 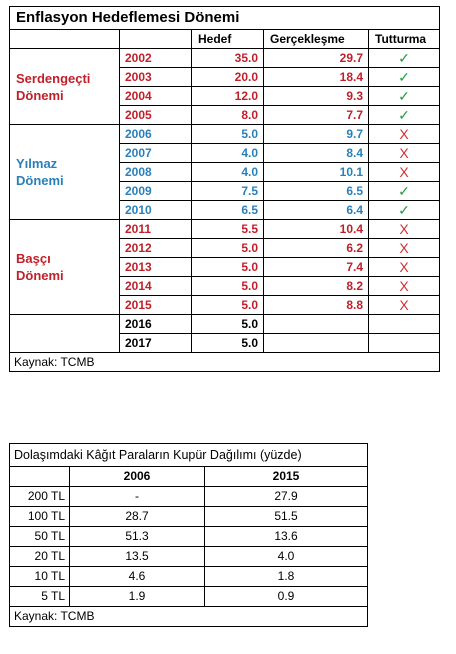 I want to click on era-label: Başçı Dönemi, so click(x=64, y=267).